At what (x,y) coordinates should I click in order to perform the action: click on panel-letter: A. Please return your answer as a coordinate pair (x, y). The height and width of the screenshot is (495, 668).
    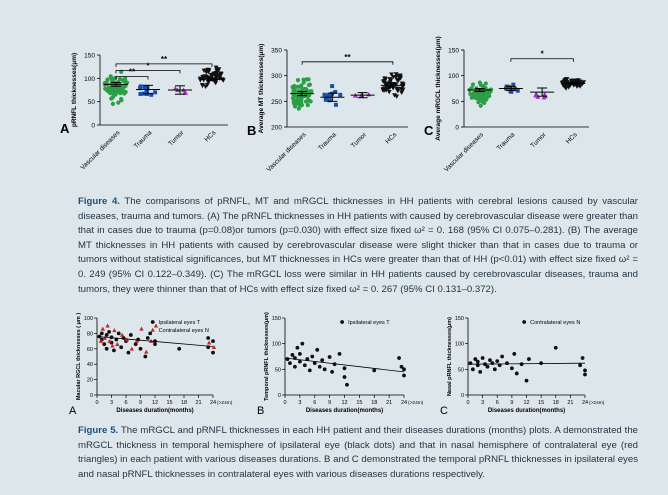
    Looking at the image, I should click on (73, 411).